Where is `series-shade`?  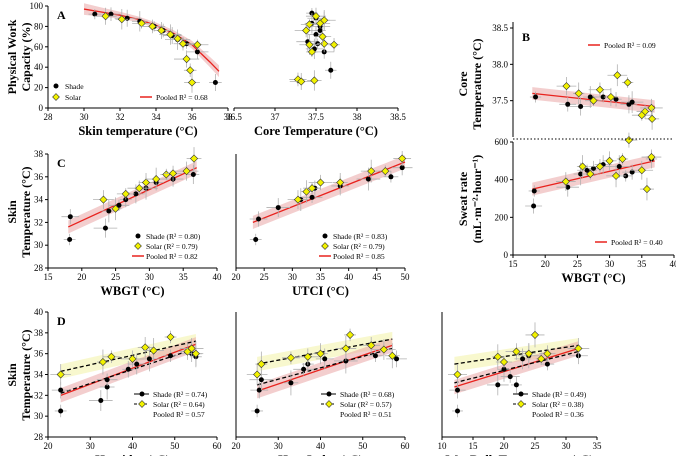
series-shade is located at coordinates (127, 381).